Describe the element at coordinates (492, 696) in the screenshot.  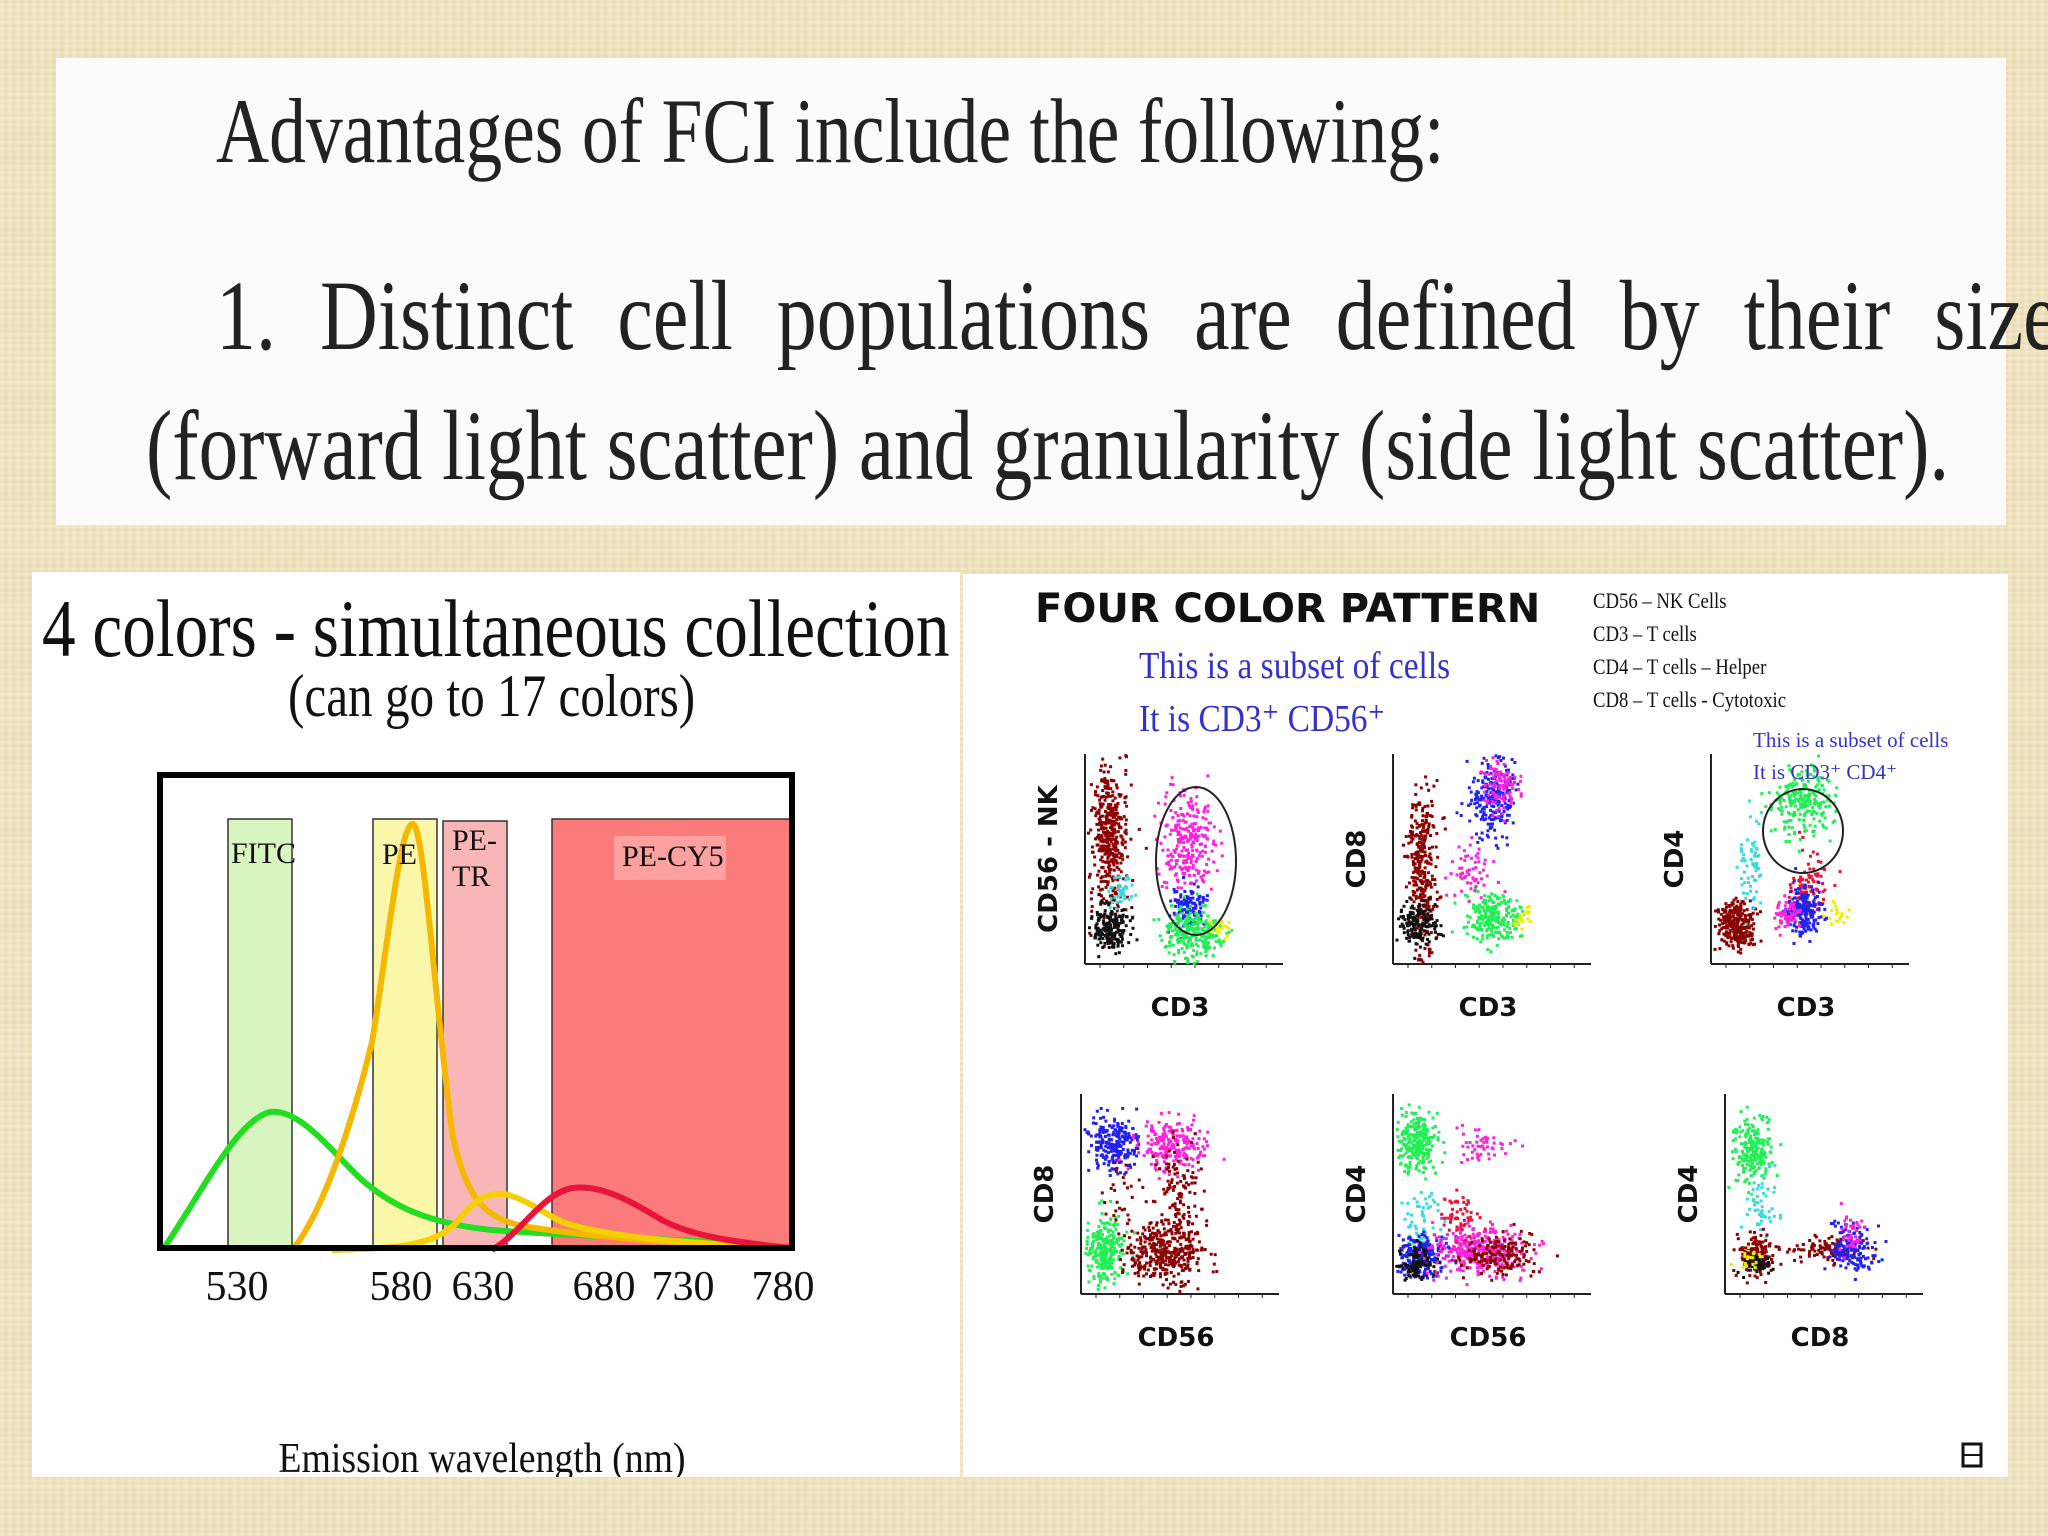
I see `spectra-subtitle: (can go to 17 colors)` at that location.